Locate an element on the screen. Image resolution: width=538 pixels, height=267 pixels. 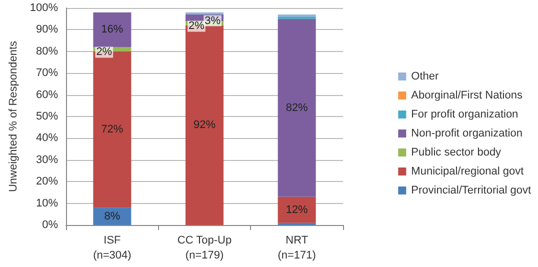
y-tick-label: 40% is located at coordinates (47, 138).